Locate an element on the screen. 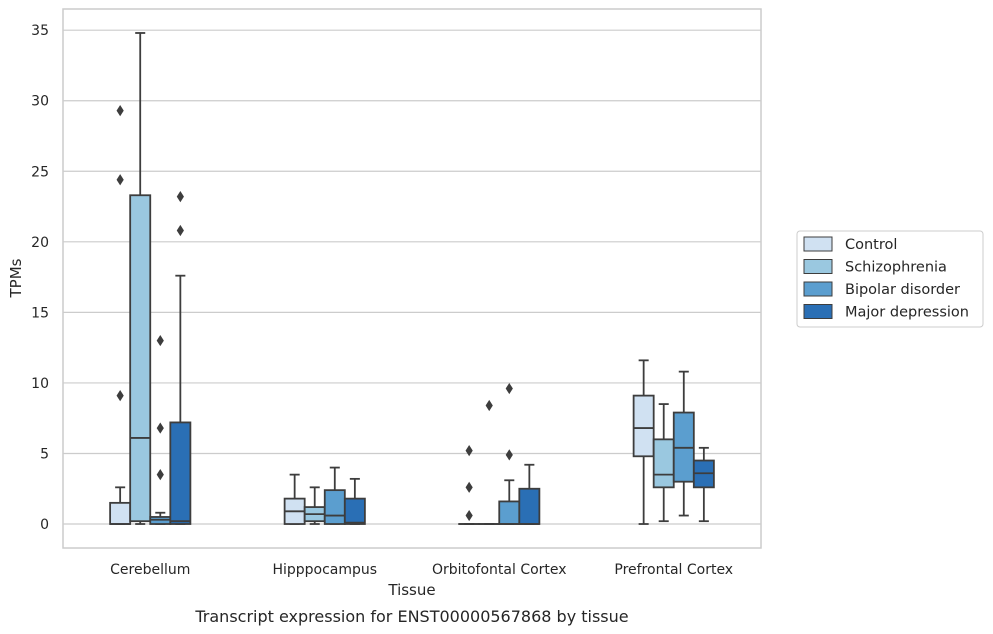 The image size is (993, 634). x-tick-label: Orbitofontal Cortex is located at coordinates (499, 570).